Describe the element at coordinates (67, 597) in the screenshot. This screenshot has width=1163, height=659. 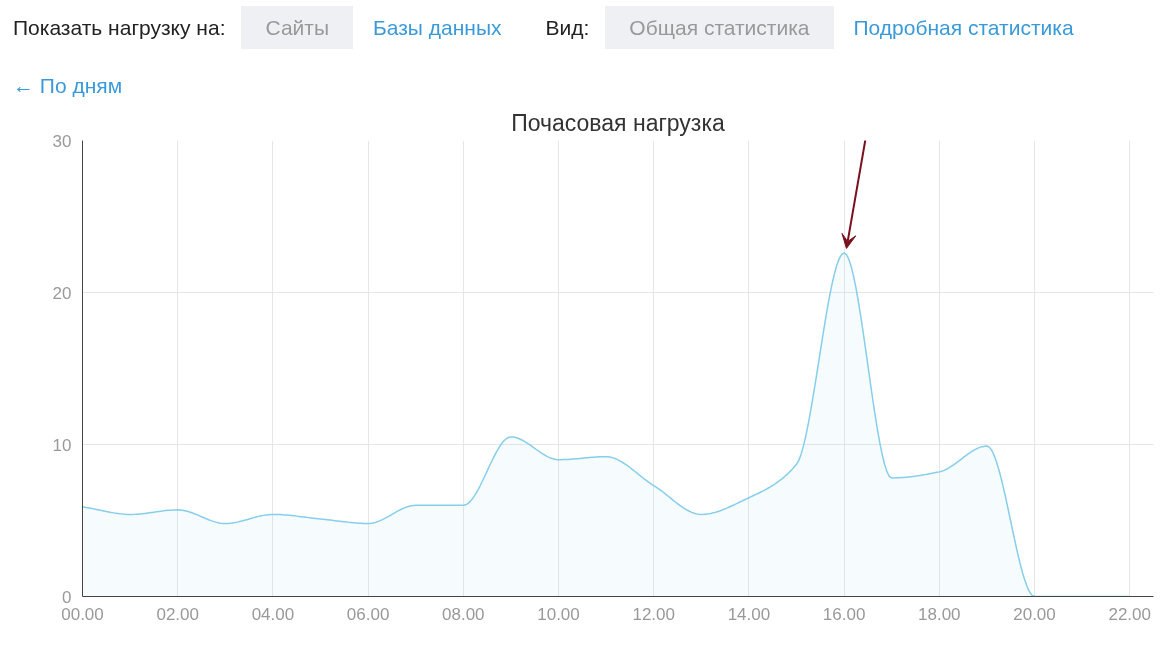
I see `y-tick-label: 0` at that location.